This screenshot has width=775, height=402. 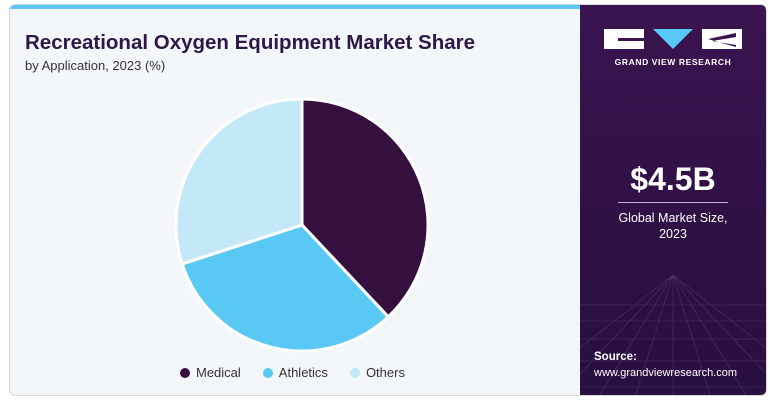 I want to click on chart-subtitle: by Application, 2023 (%), so click(x=95, y=65).